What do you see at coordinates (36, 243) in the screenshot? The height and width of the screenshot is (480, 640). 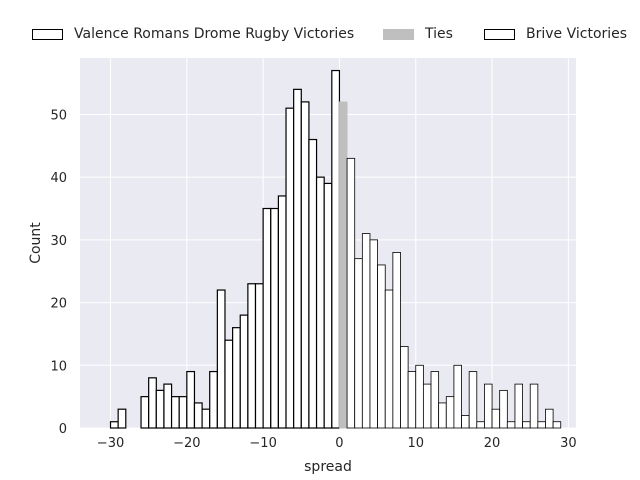 I see `y-axis-label: Count` at bounding box center [36, 243].